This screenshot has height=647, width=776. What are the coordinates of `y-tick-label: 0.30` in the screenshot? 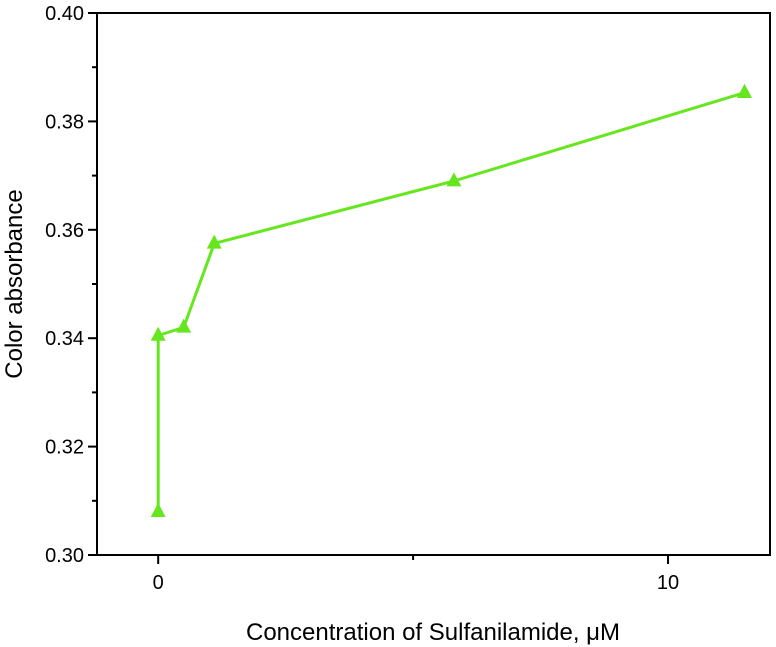 It's located at (64, 556).